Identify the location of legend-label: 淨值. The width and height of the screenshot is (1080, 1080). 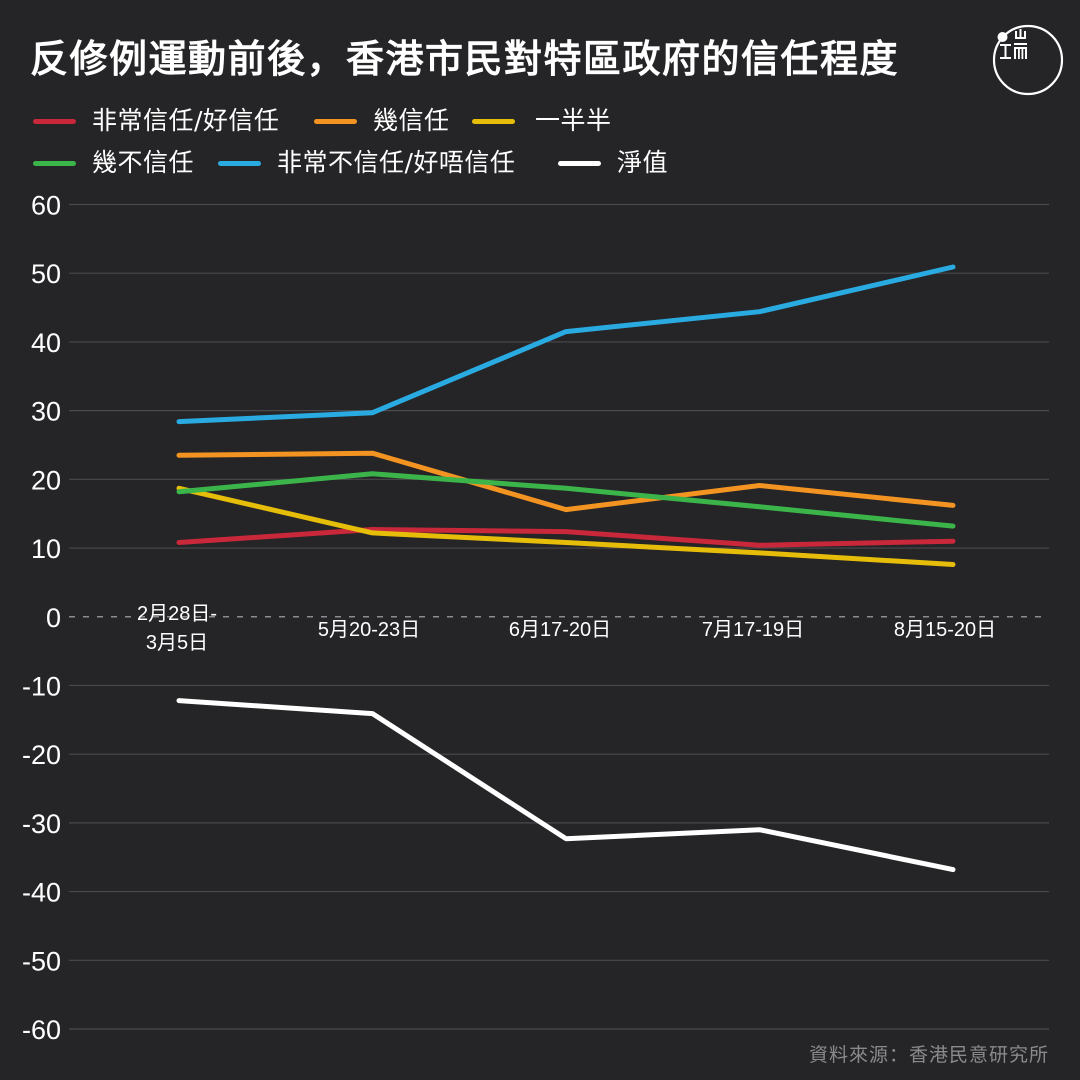
(643, 162).